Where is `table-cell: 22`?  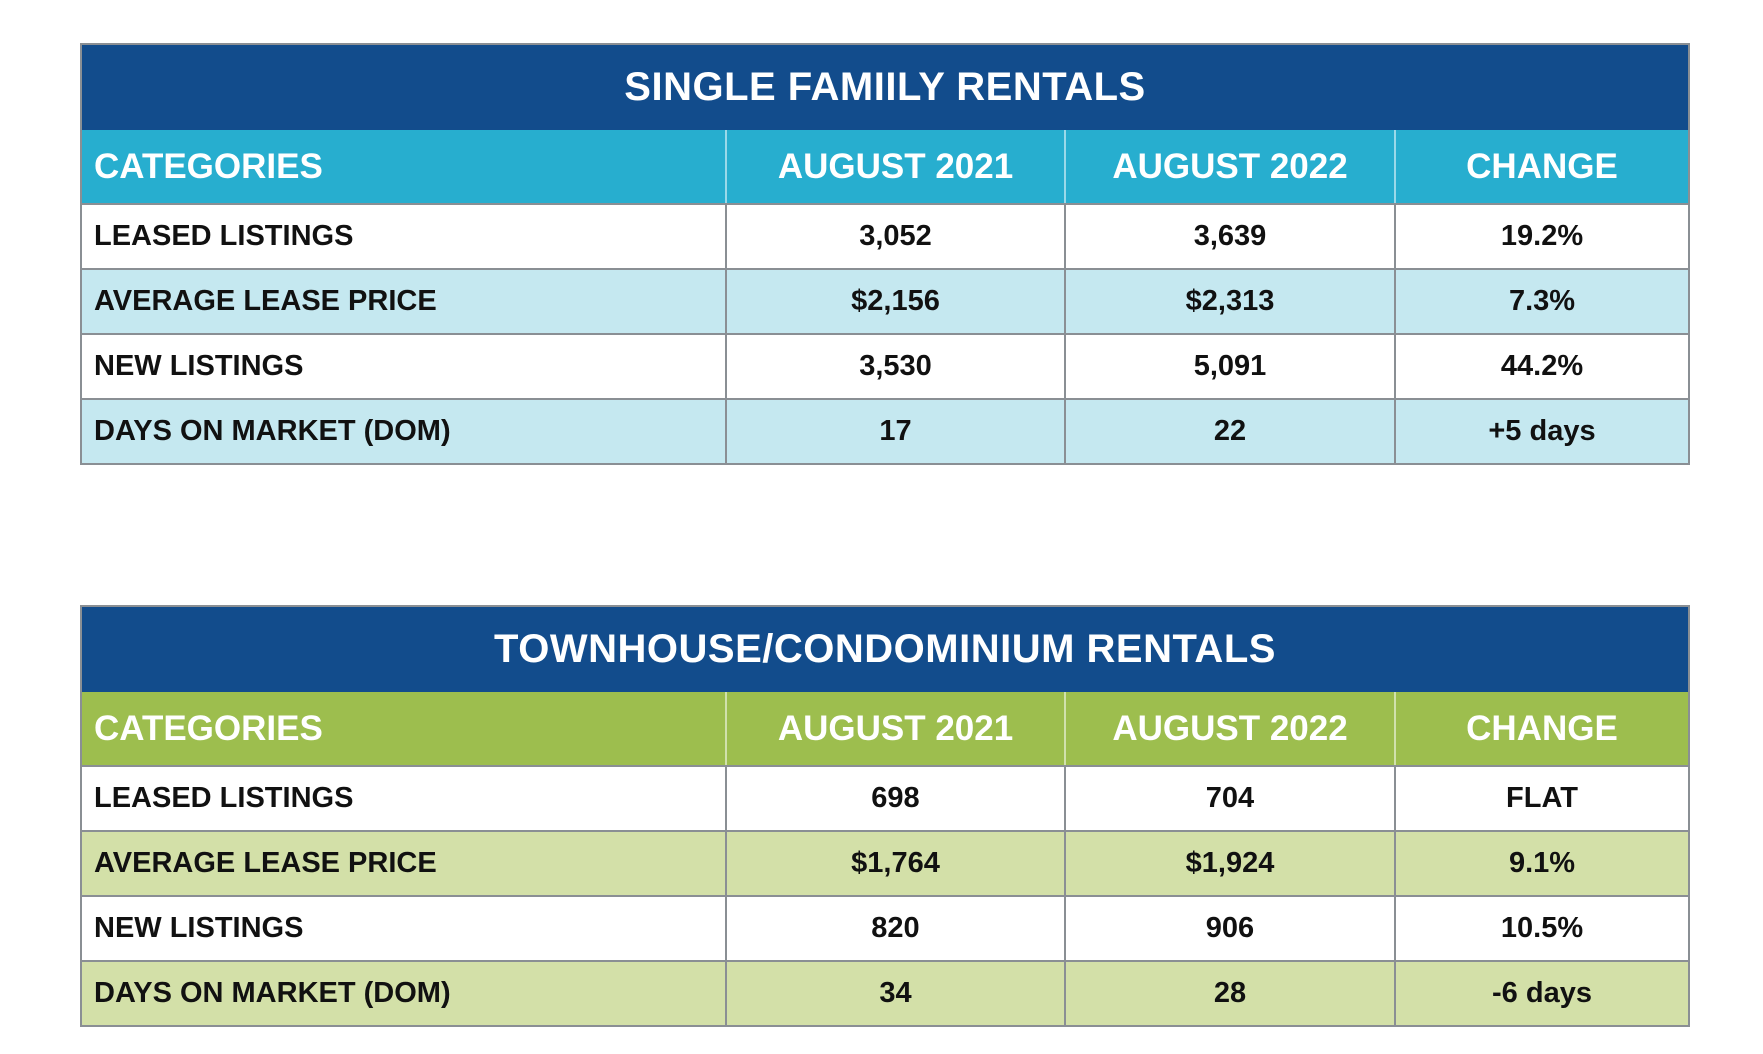 table-cell: 22 is located at coordinates (1229, 431).